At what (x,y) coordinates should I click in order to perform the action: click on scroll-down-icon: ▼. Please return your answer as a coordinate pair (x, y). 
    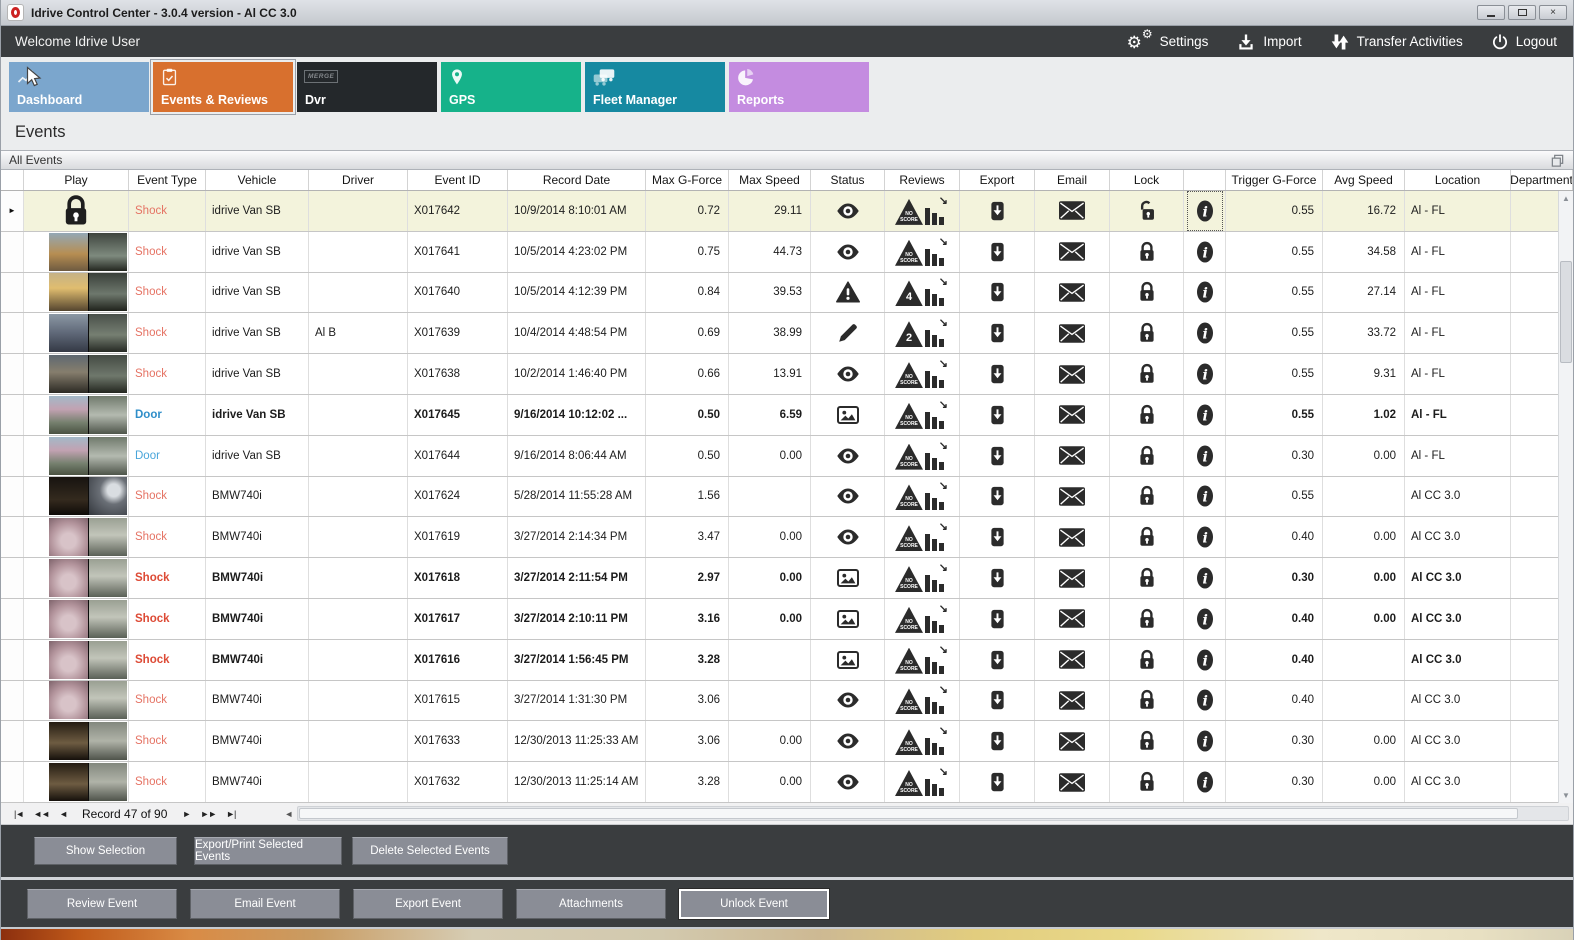
    Looking at the image, I should click on (1566, 795).